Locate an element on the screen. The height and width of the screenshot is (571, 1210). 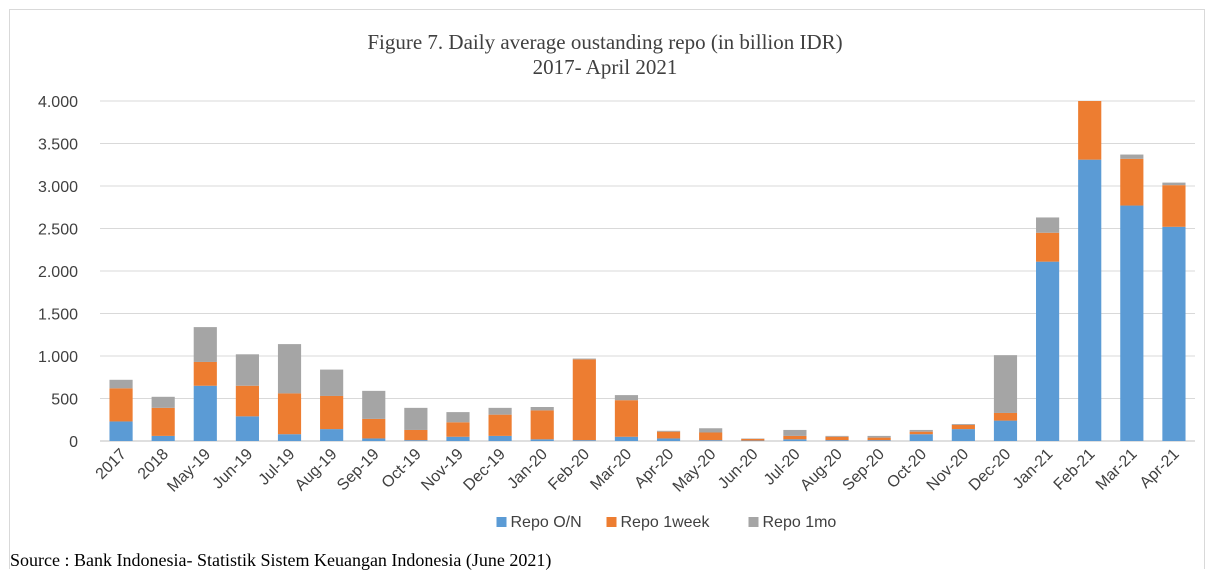
x-tick-label: Nov-19 is located at coordinates (442, 470).